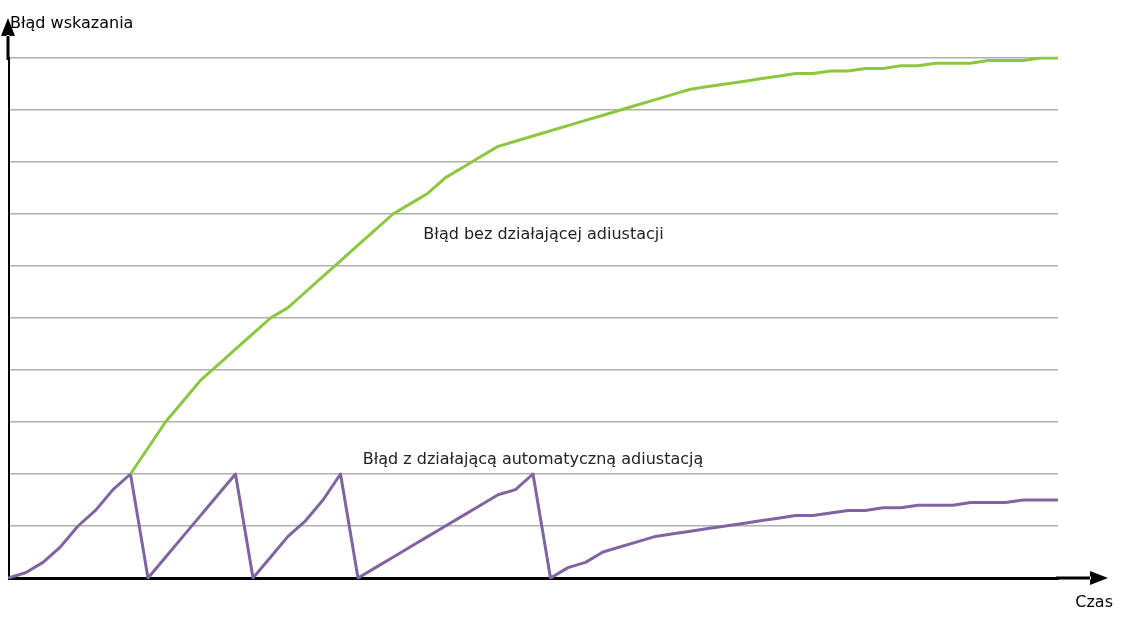 This screenshot has height=617, width=1129. What do you see at coordinates (1094, 602) in the screenshot?
I see `x-axis-title: Czas` at bounding box center [1094, 602].